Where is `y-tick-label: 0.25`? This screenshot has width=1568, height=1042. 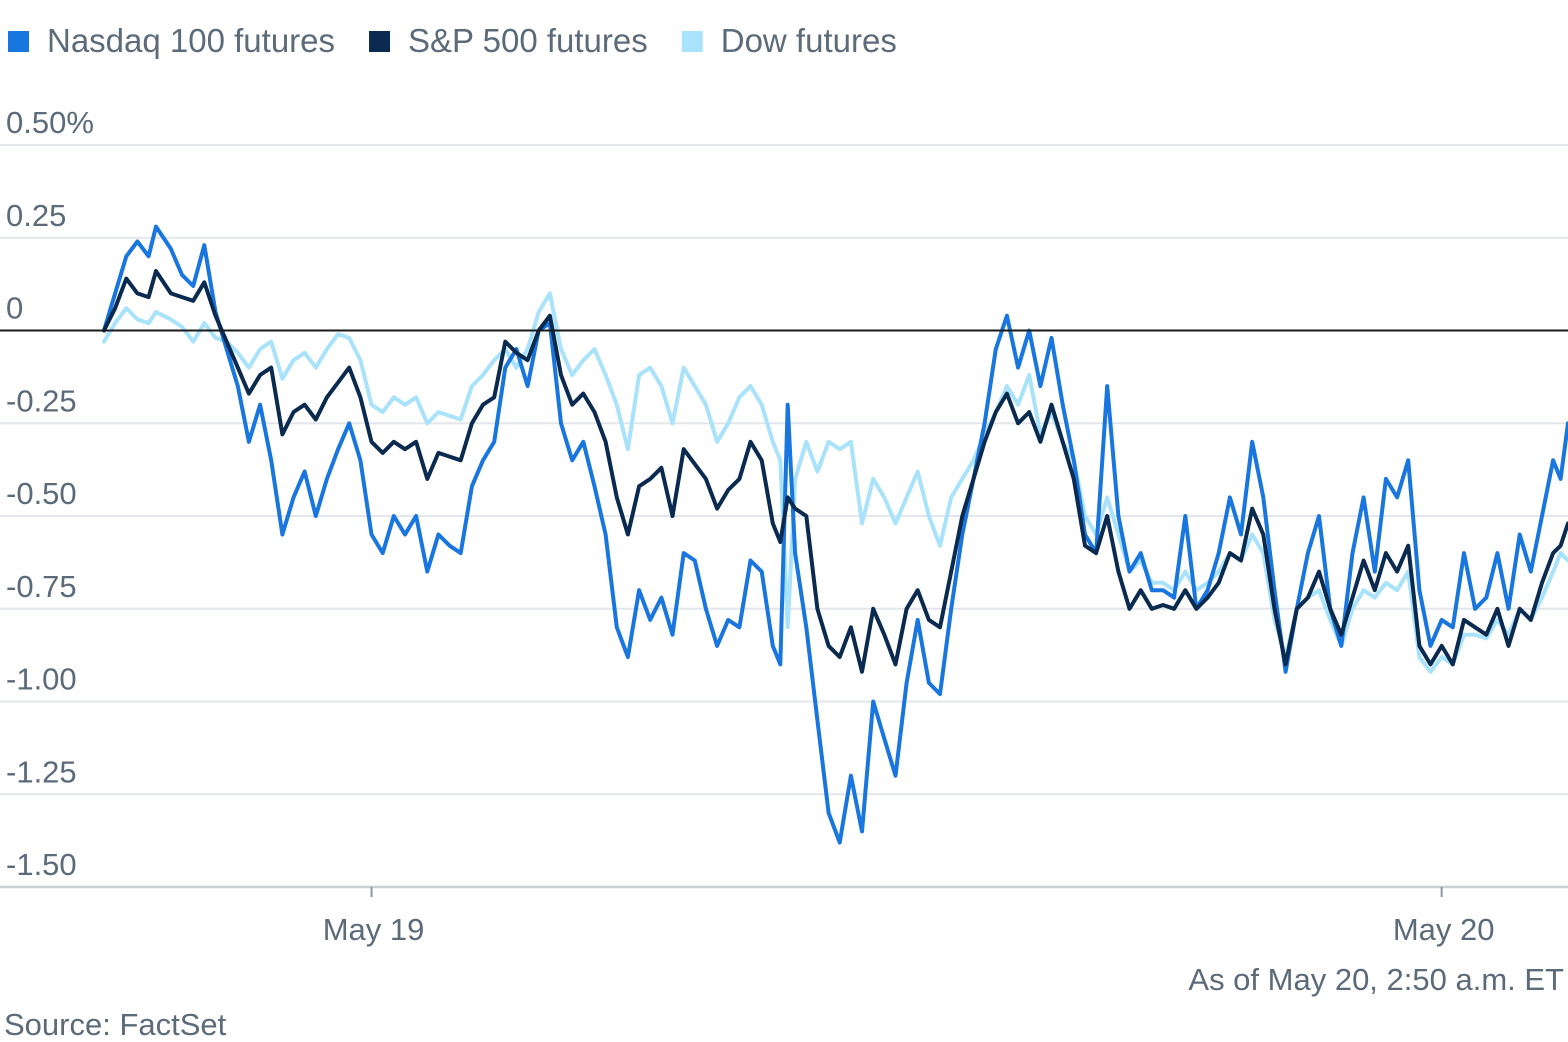 y-tick-label: 0.25 is located at coordinates (36, 215).